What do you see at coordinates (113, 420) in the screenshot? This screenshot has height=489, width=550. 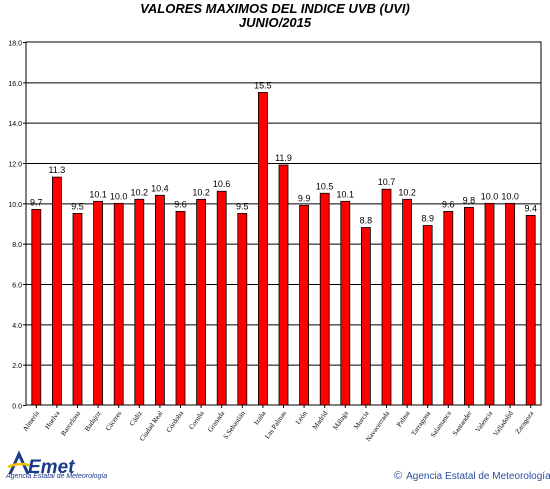 I see `x-tick-label: Cáceres` at bounding box center [113, 420].